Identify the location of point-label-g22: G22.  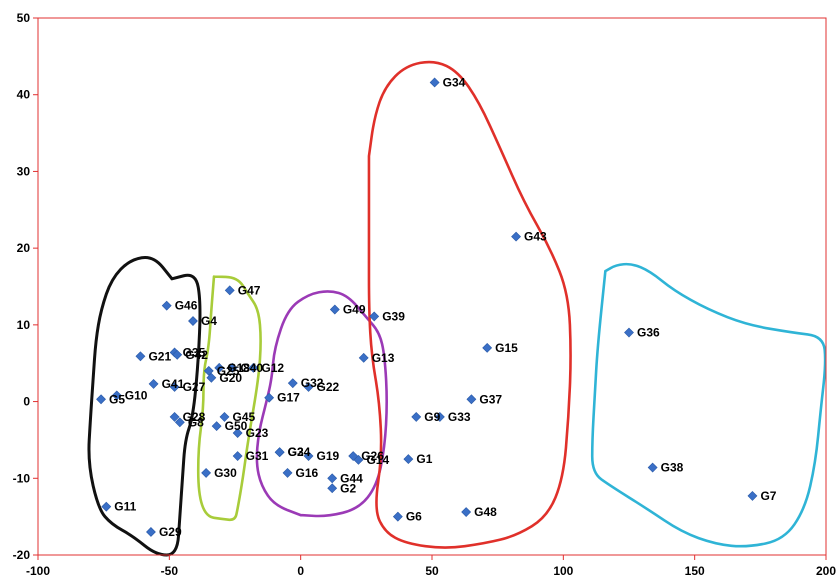
(328, 387).